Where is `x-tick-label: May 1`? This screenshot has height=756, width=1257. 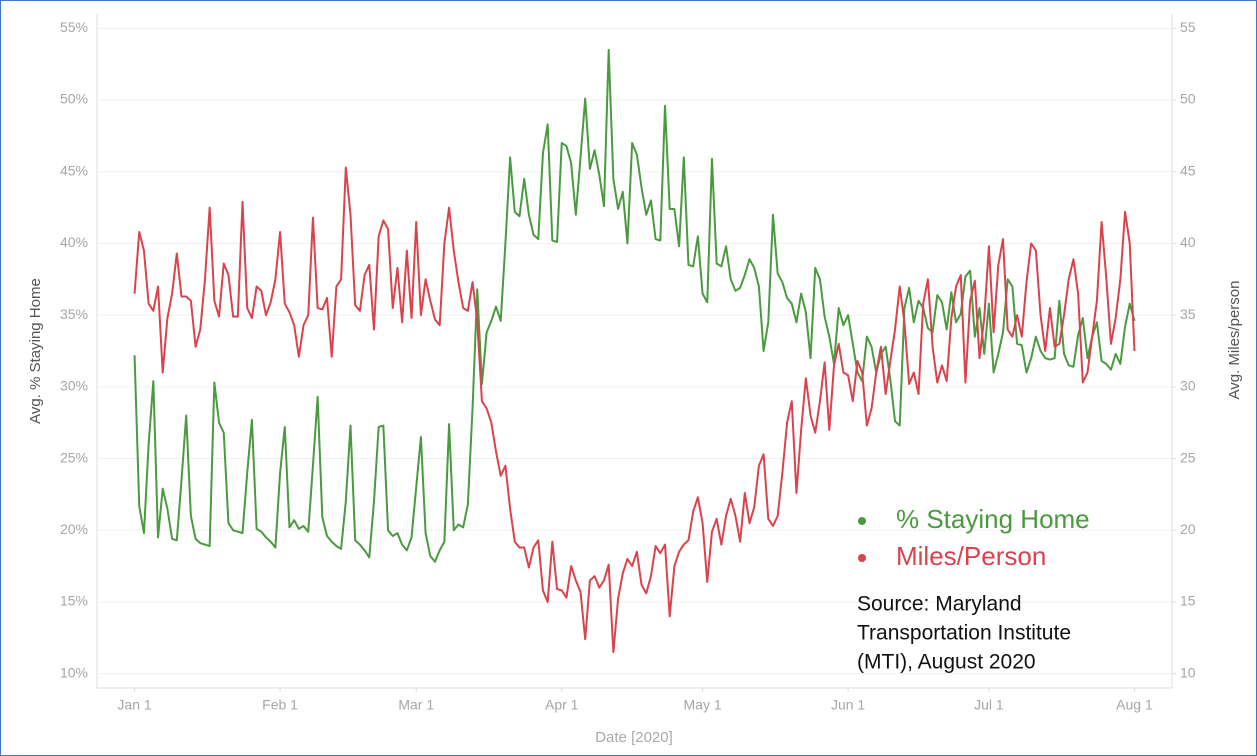 x-tick-label: May 1 is located at coordinates (703, 705).